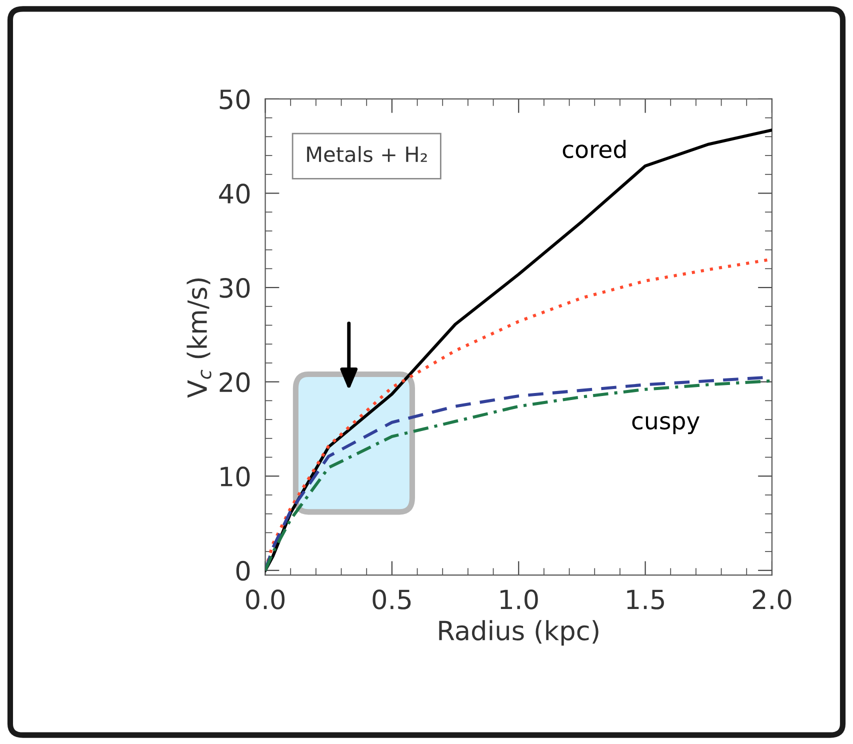 The image size is (853, 744). I want to click on y-tick-label: 0, so click(243, 570).